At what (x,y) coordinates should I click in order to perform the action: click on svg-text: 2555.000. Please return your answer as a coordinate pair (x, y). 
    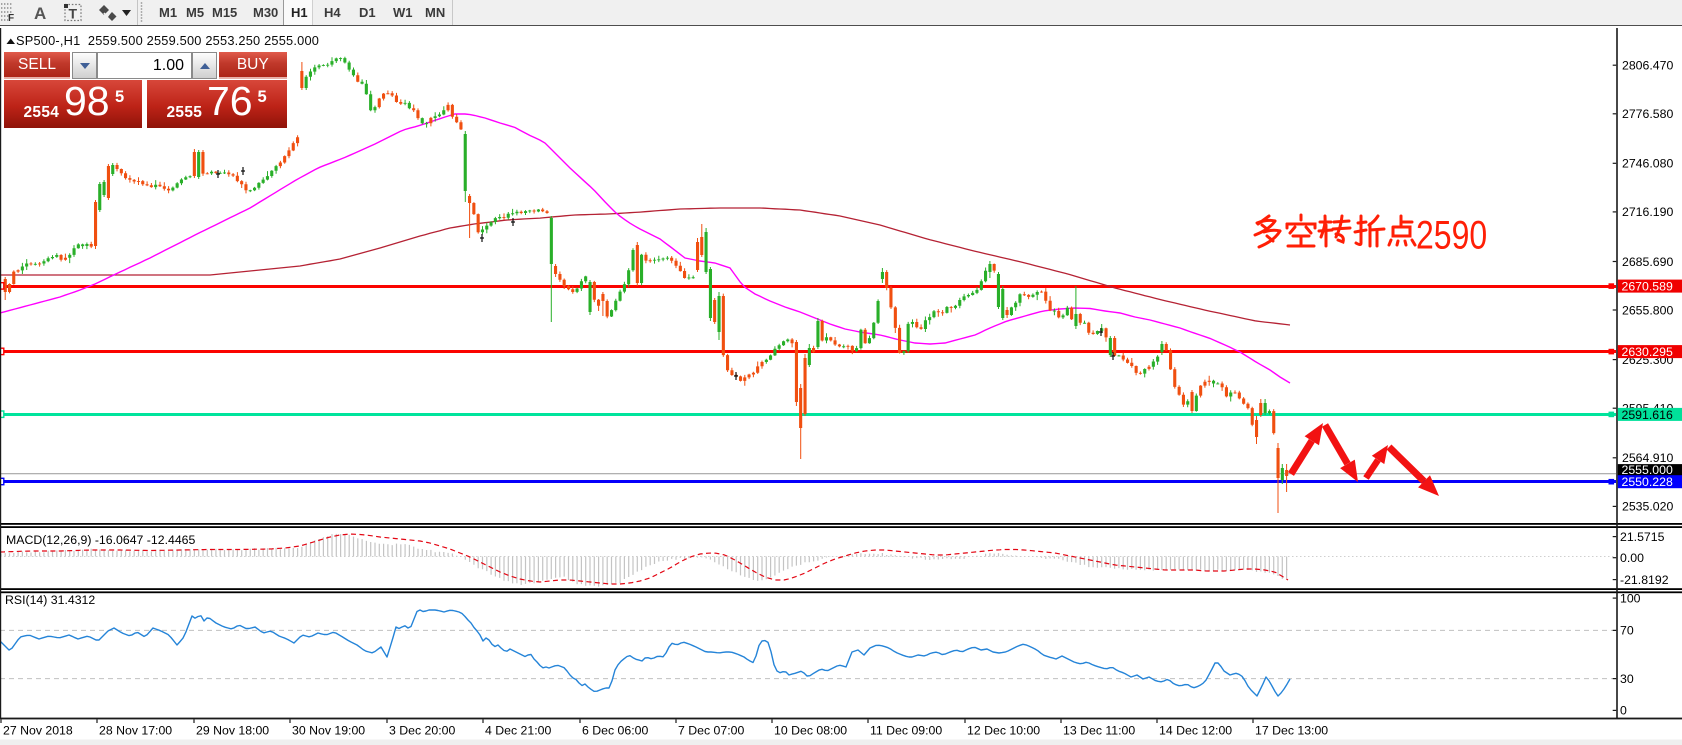
    Looking at the image, I should click on (1647, 470).